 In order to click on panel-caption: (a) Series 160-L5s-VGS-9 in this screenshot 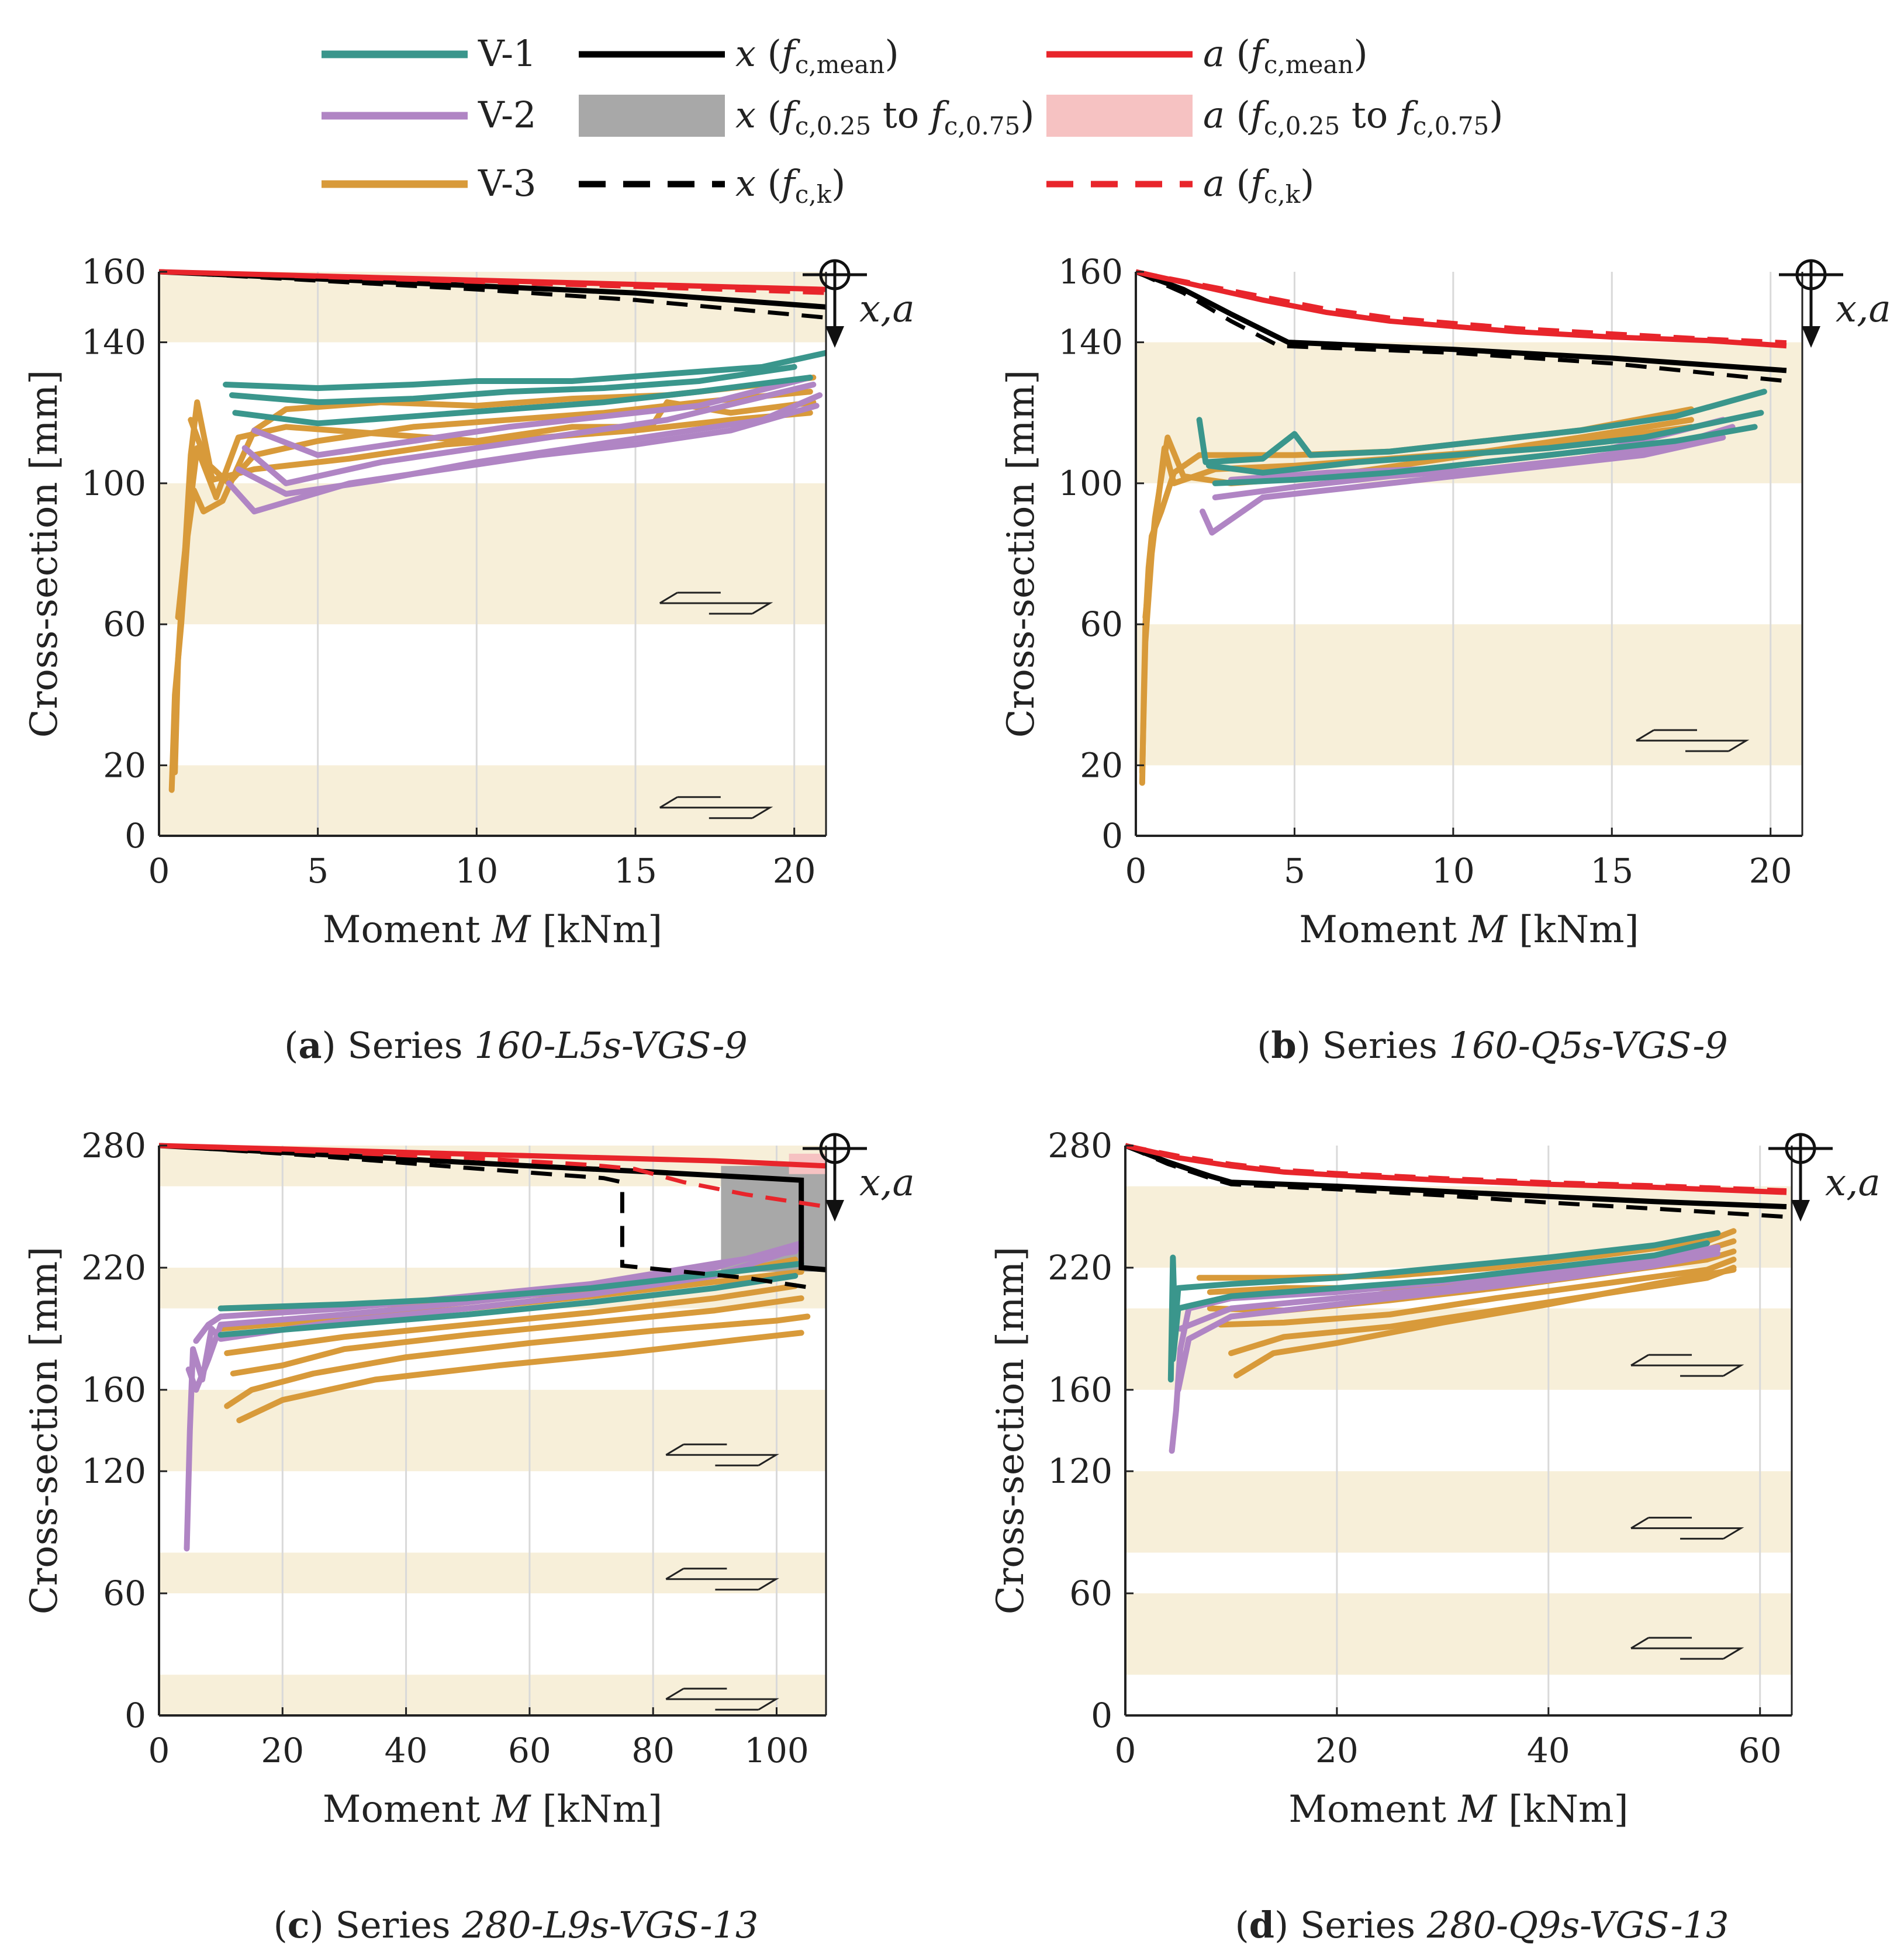, I will do `click(516, 1045)`.